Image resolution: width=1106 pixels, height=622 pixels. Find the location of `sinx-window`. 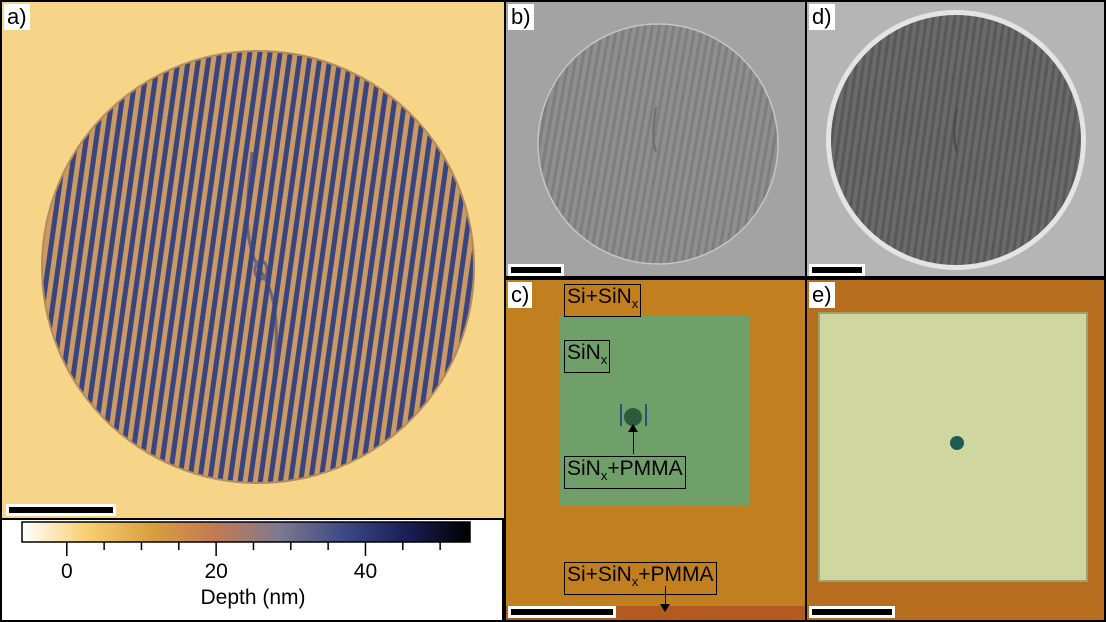

sinx-window is located at coordinates (654, 411).